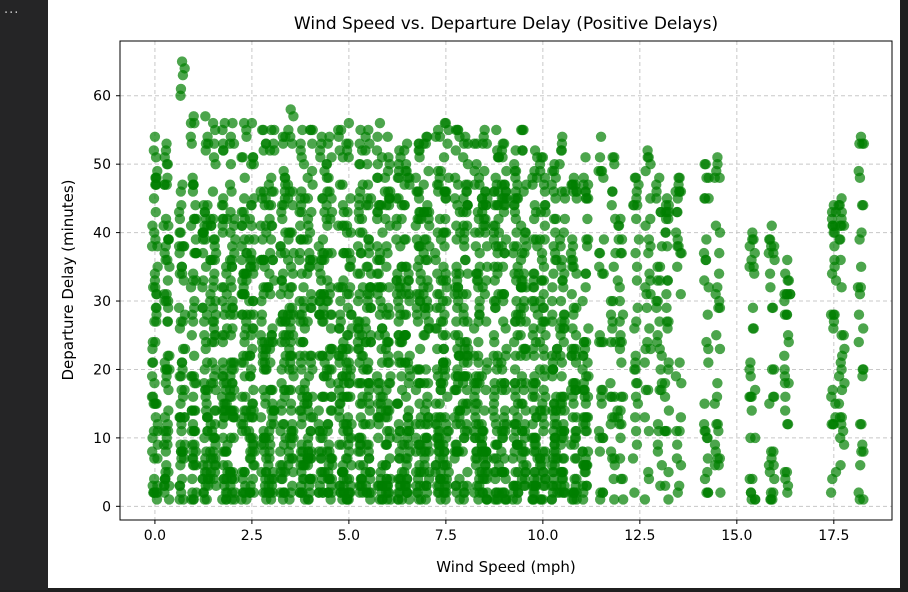 The width and height of the screenshot is (908, 592). Describe the element at coordinates (102, 302) in the screenshot. I see `y-tick-label: 30` at that location.